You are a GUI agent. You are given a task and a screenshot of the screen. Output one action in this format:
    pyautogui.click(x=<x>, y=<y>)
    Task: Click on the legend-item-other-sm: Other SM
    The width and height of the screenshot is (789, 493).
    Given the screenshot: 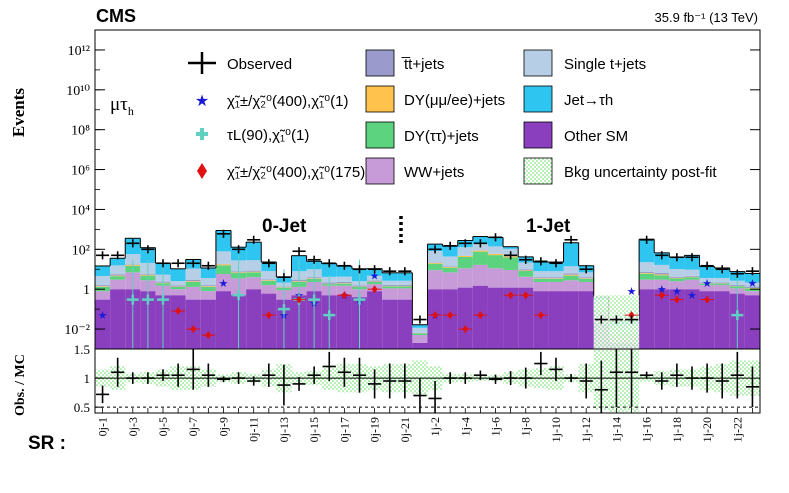 What is the action you would take?
    pyautogui.click(x=575, y=135)
    